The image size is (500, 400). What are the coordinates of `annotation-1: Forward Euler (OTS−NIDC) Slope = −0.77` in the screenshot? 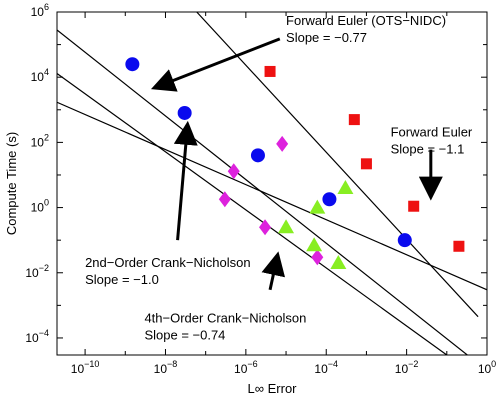 It's located at (366, 29).